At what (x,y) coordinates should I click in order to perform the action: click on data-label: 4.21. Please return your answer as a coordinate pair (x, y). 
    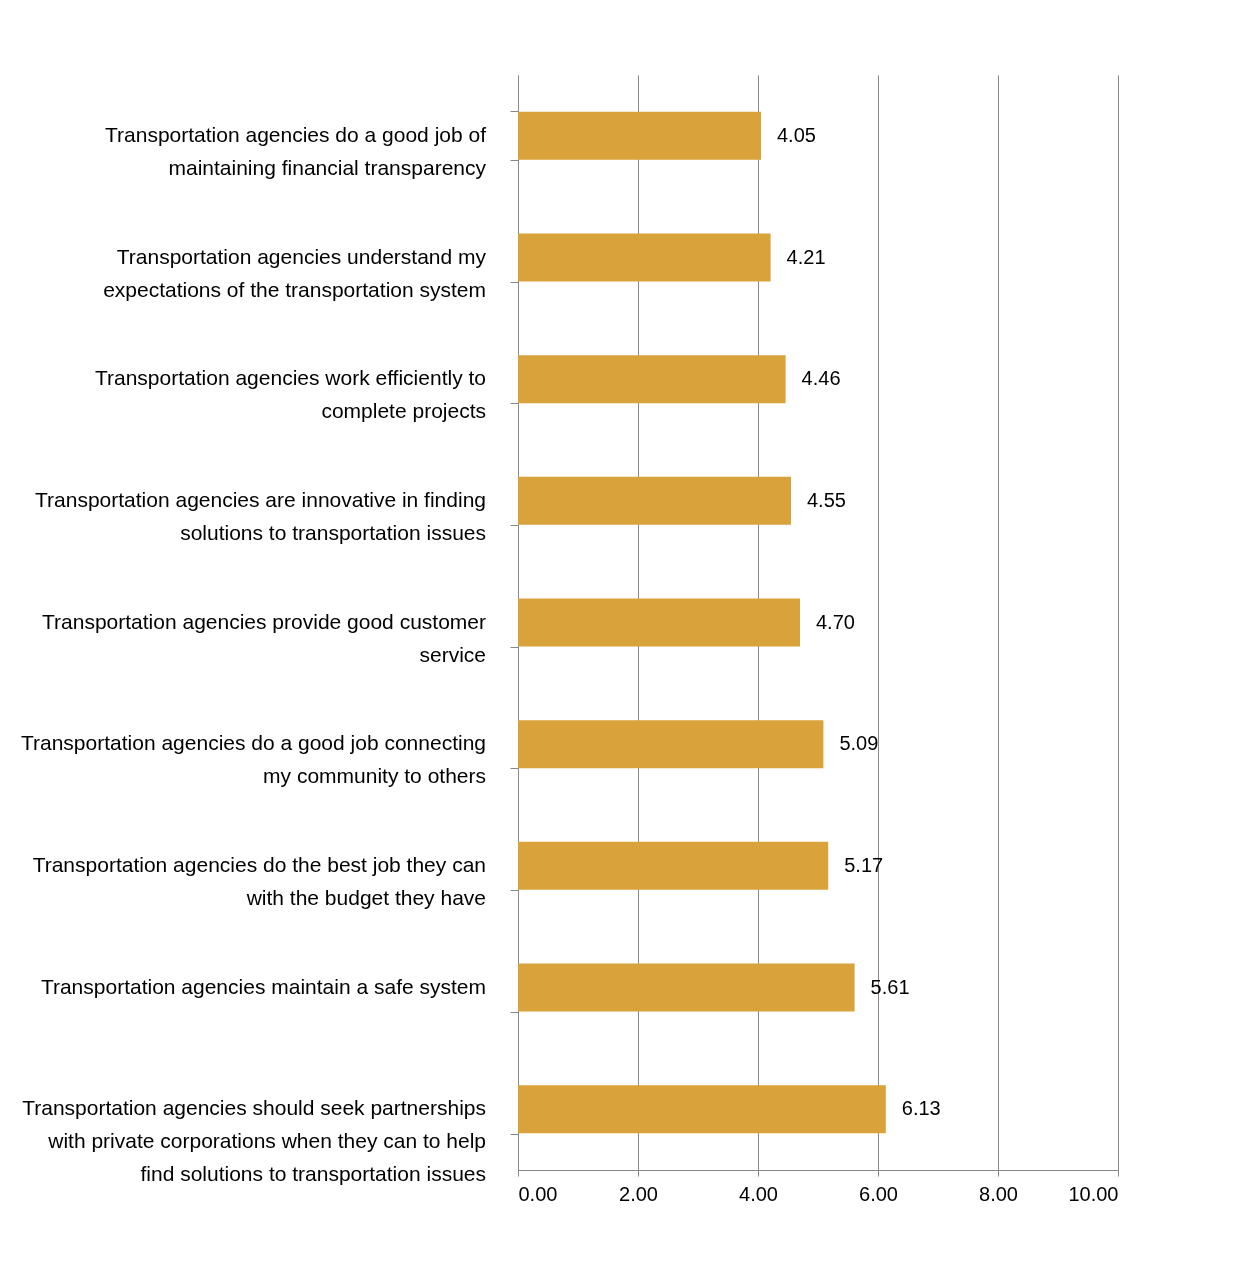
    Looking at the image, I should click on (806, 256).